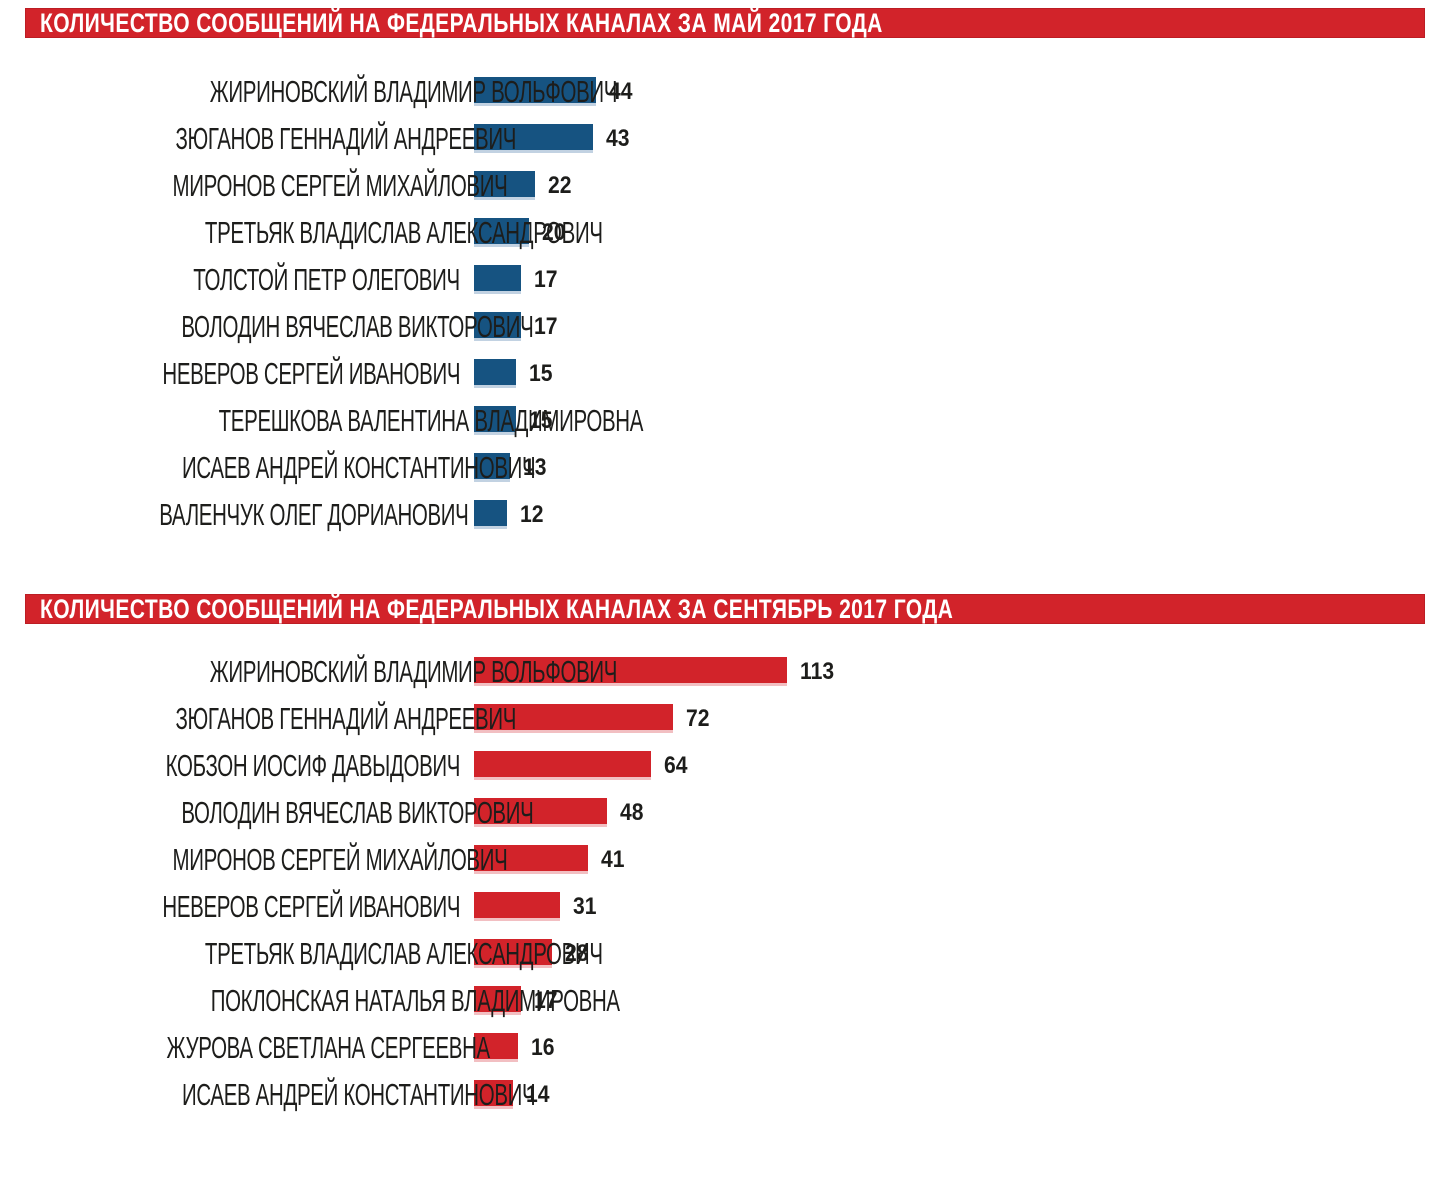  What do you see at coordinates (328, 1047) in the screenshot?
I see `bar-category-label: ЖУРОВА СВЕТЛАНА СЕРГЕЕВНА` at bounding box center [328, 1047].